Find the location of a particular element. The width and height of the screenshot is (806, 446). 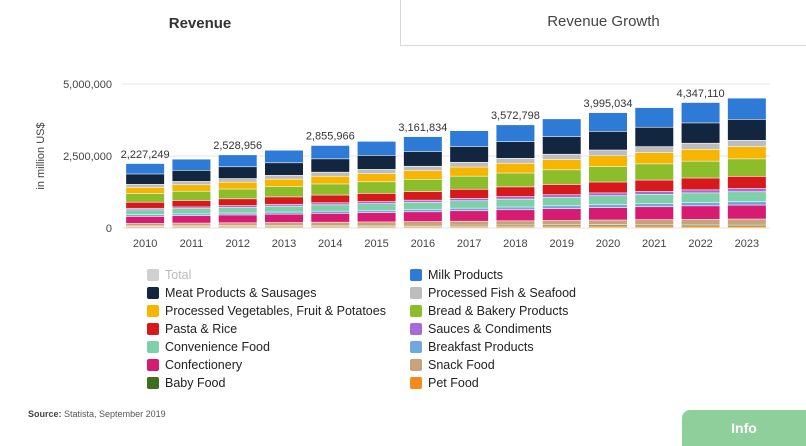

total-data-label: 2,528,956 is located at coordinates (237, 146).